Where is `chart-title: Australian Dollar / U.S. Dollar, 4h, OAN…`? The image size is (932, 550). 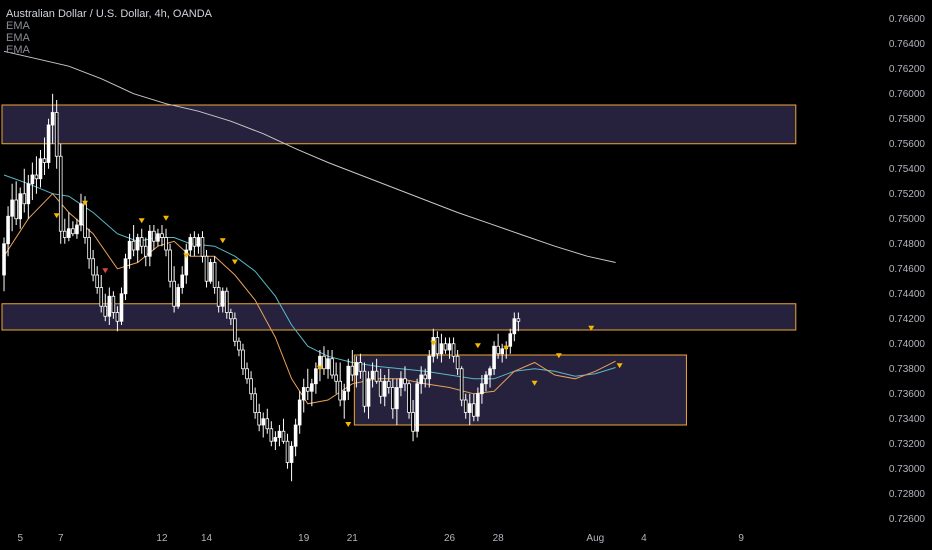 chart-title: Australian Dollar / U.S. Dollar, 4h, OAN… is located at coordinates (109, 14).